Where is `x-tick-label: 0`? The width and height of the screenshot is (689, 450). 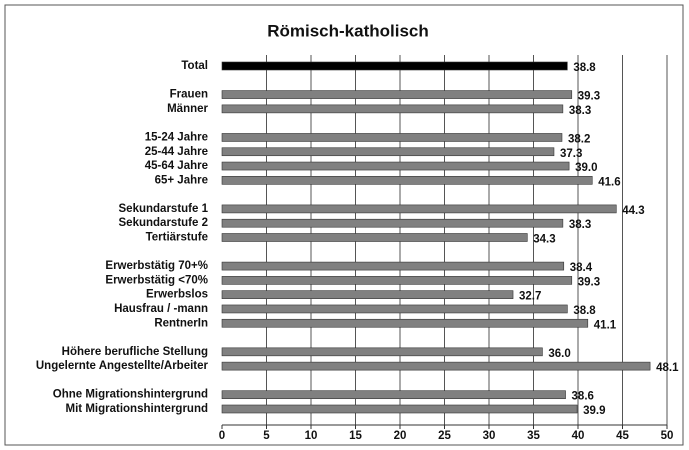 x-tick-label: 0 is located at coordinates (222, 436).